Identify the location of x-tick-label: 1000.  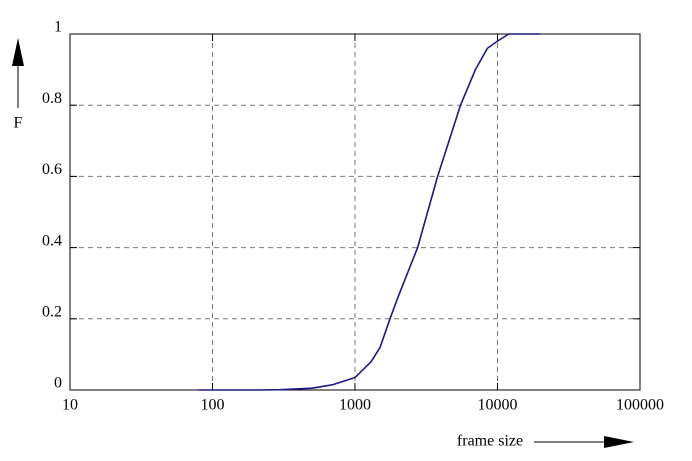
(355, 405).